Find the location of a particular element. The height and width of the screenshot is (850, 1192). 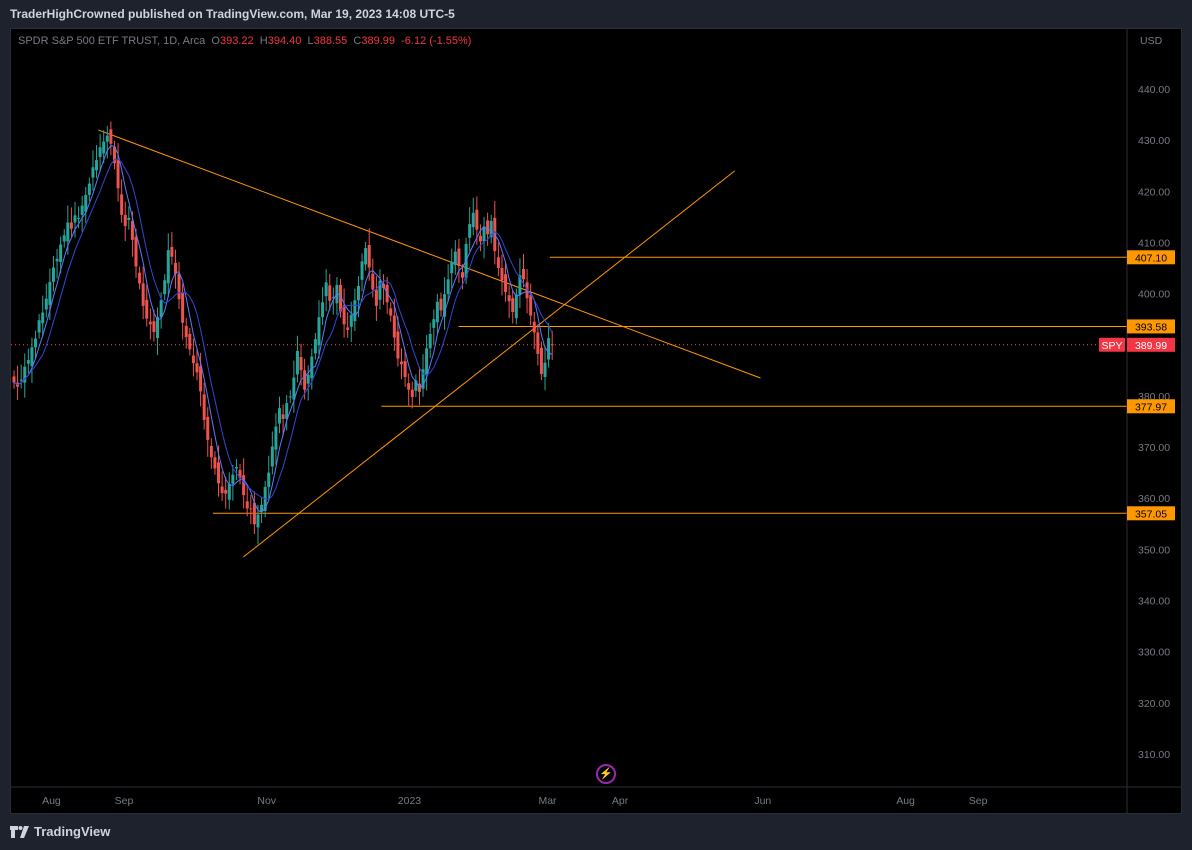

last-price-label: 389.99 is located at coordinates (1151, 346).